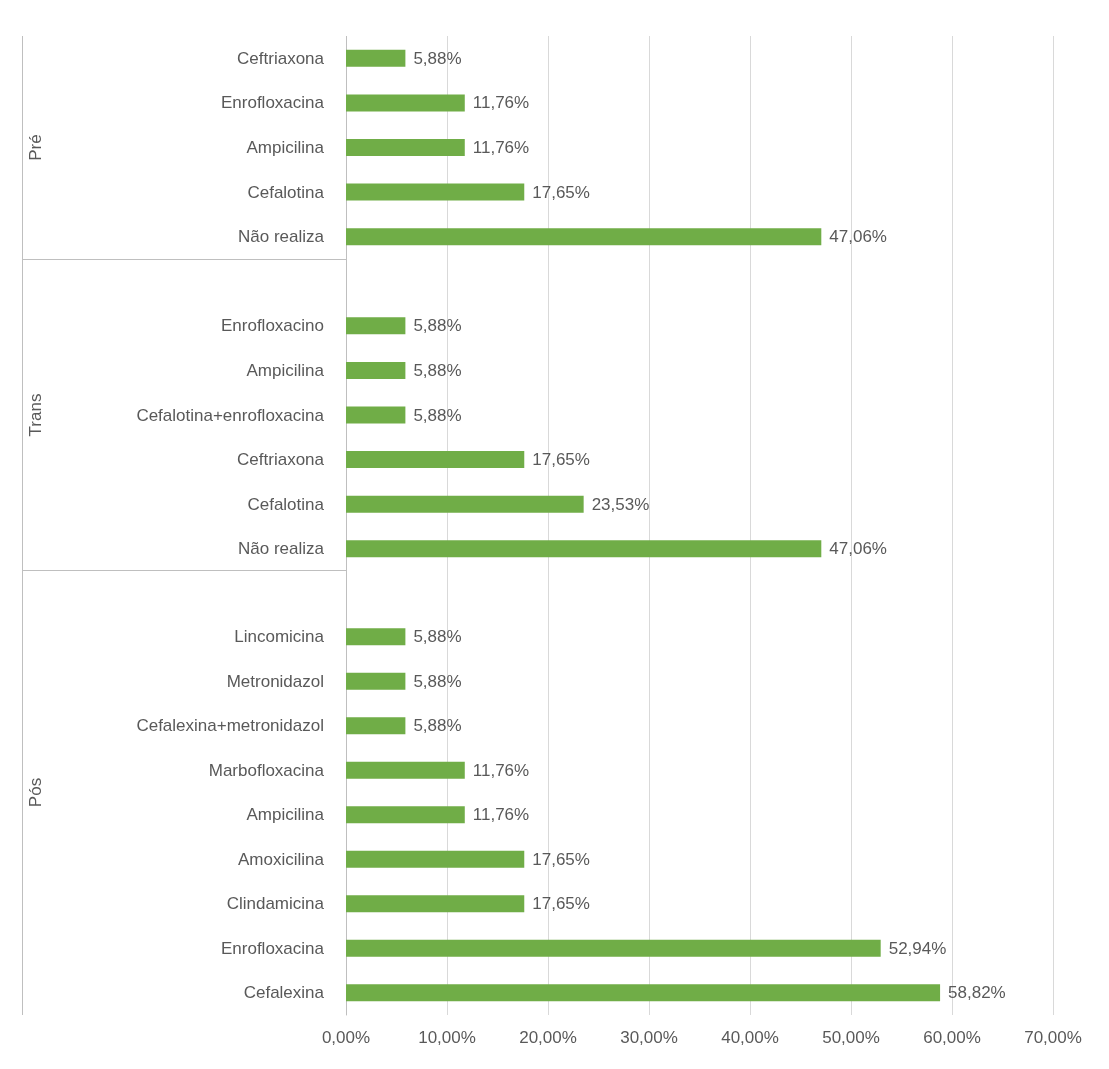  Describe the element at coordinates (284, 993) in the screenshot. I see `y-tick-label: Cefalexina` at that location.